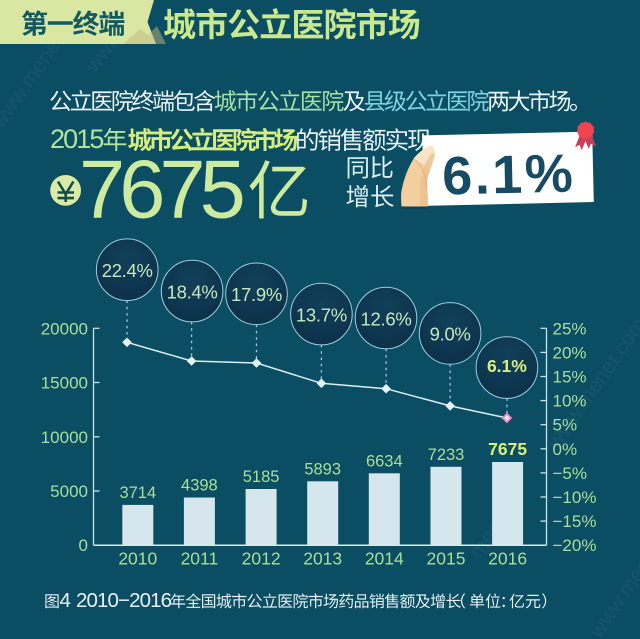 This screenshot has width=640, height=639. What do you see at coordinates (570, 377) in the screenshot?
I see `svg-text: 15%` at bounding box center [570, 377].